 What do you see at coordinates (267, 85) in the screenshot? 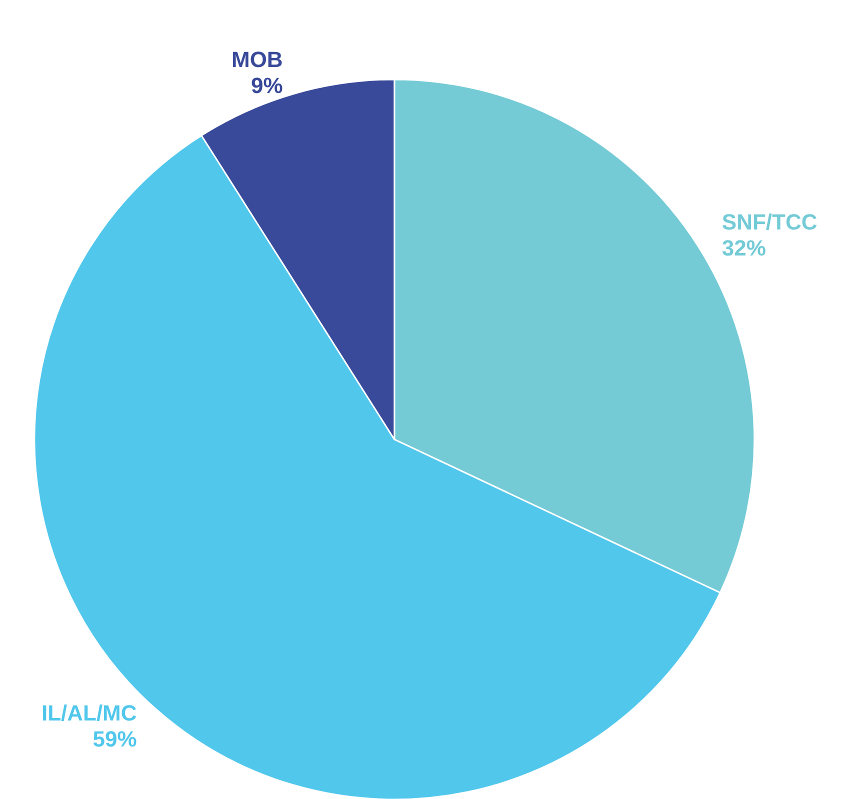
I see `data-label: 9%` at bounding box center [267, 85].